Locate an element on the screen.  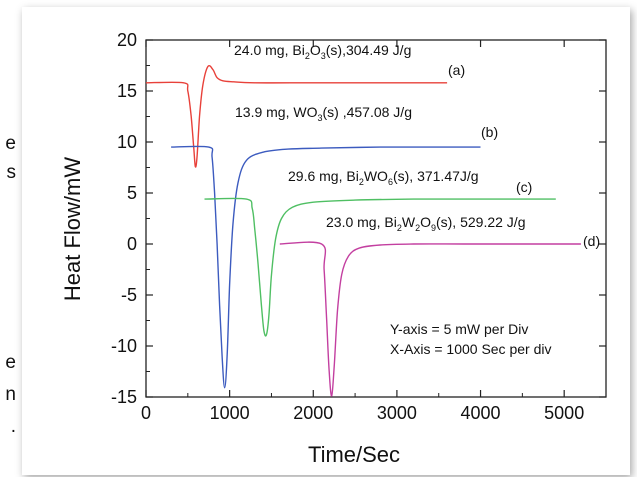
series-label-c: (c) is located at coordinates (524, 187).